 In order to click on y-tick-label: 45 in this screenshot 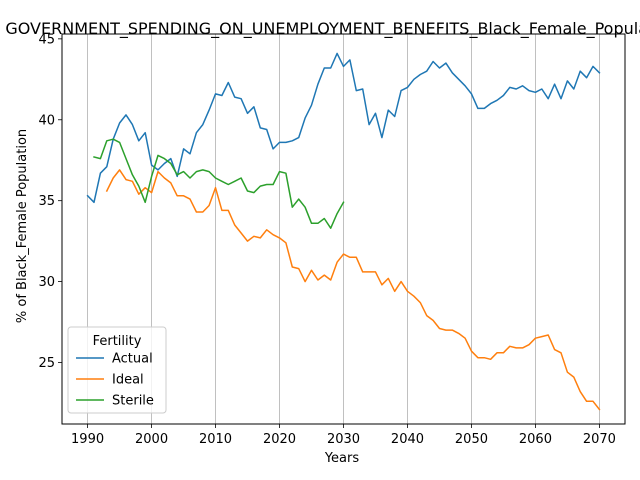, I will do `click(46, 39)`.